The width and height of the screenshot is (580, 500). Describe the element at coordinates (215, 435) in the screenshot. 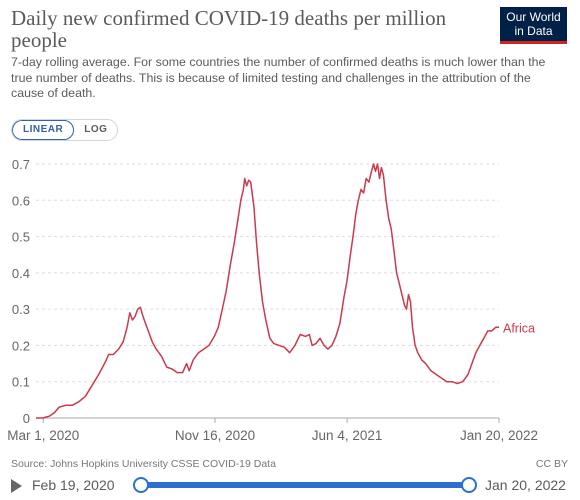

I see `x-tick-label: Nov 16, 2020` at that location.